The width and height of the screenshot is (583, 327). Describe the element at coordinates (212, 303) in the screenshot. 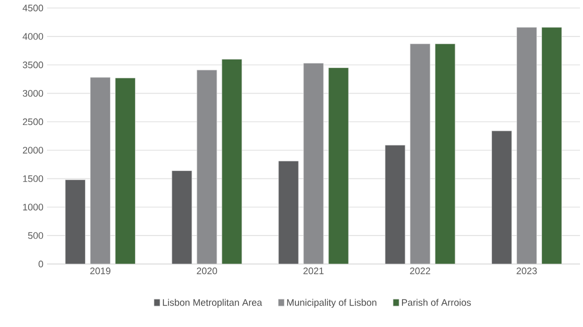

I see `legend-label: Lisbon Metroplitan Area` at that location.